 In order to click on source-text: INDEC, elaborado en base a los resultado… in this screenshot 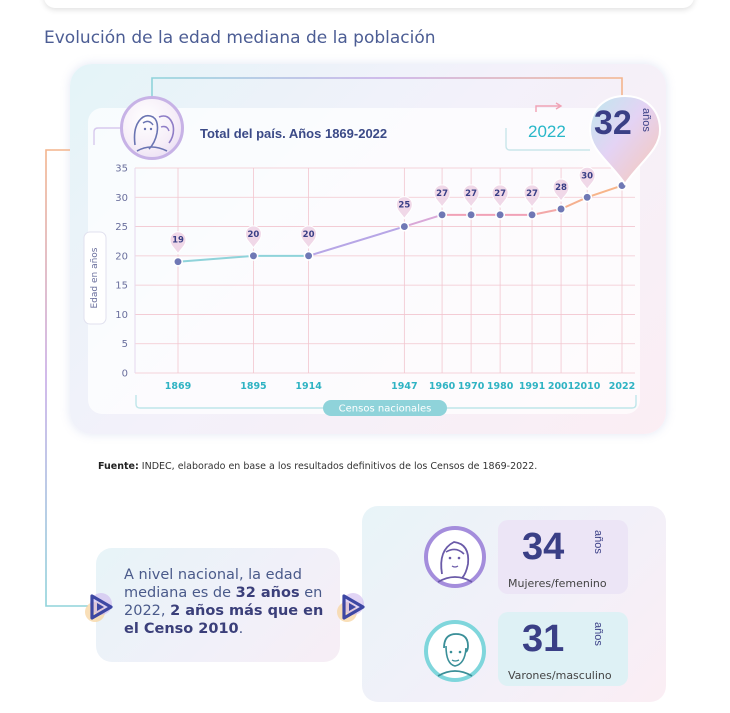, I will do `click(338, 466)`.